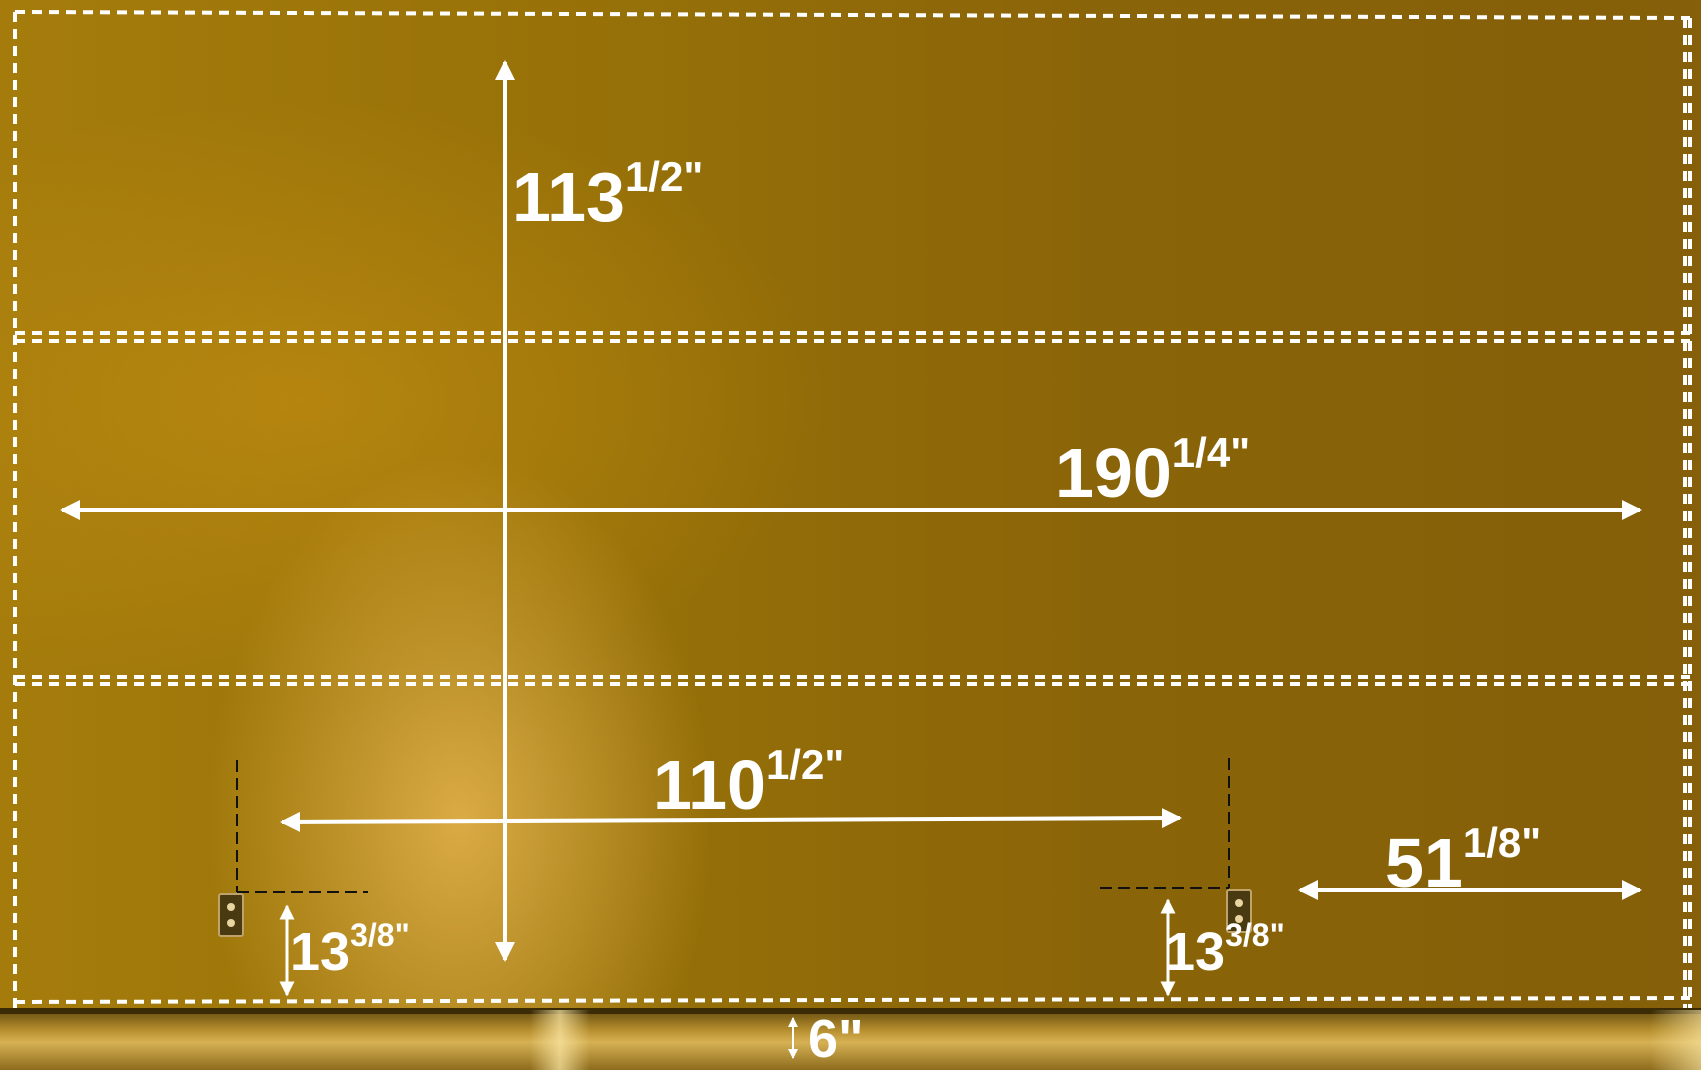 This screenshot has height=1070, width=1701. What do you see at coordinates (836, 1039) in the screenshot?
I see `baseboard-label: 6"` at bounding box center [836, 1039].